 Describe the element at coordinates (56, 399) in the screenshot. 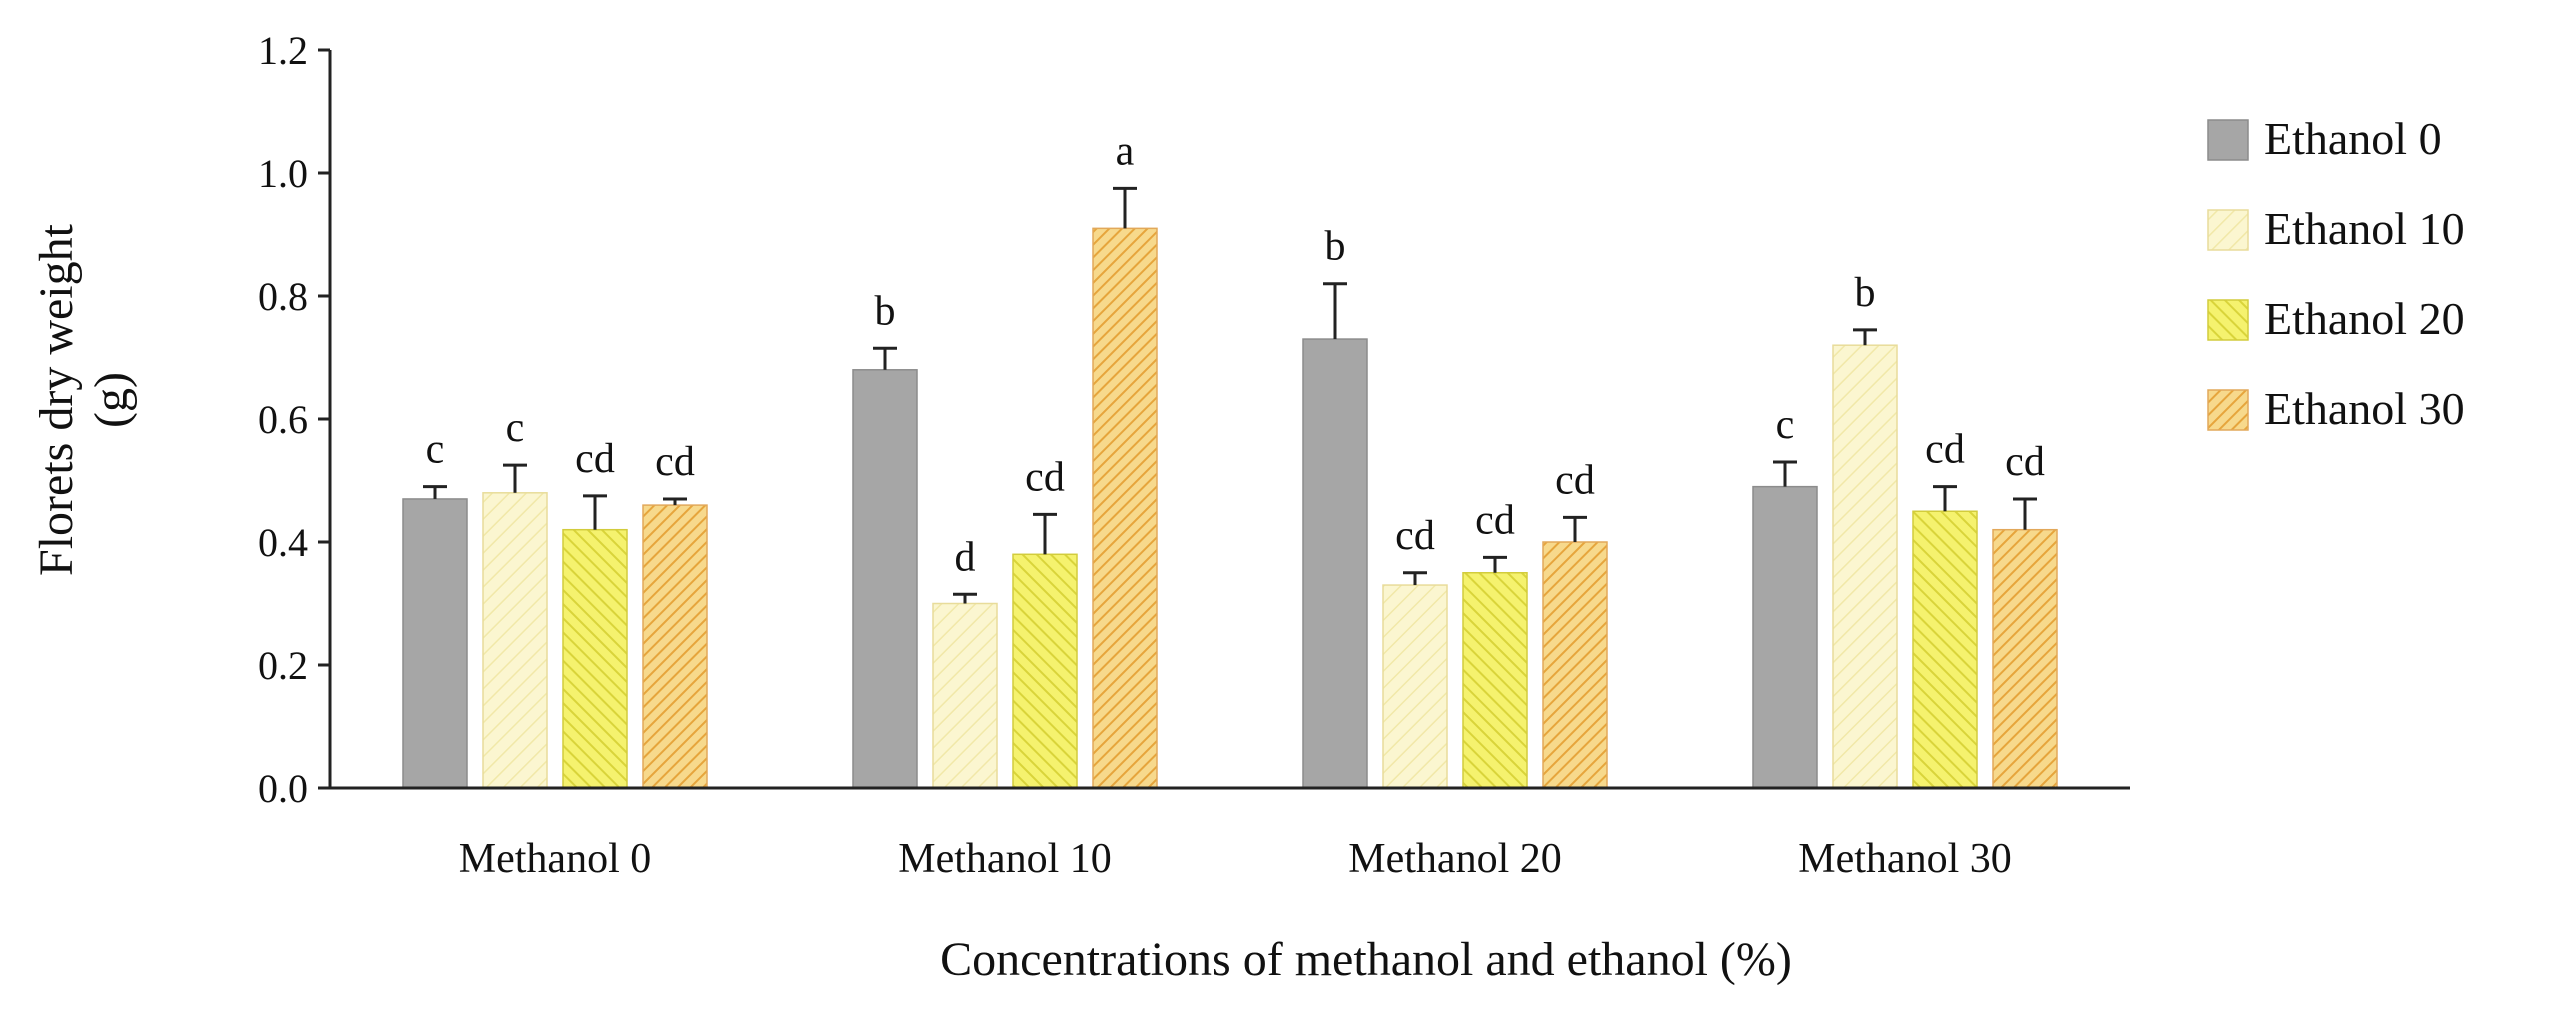

I see `y-axis-title-line-1: Florets dry weight` at that location.